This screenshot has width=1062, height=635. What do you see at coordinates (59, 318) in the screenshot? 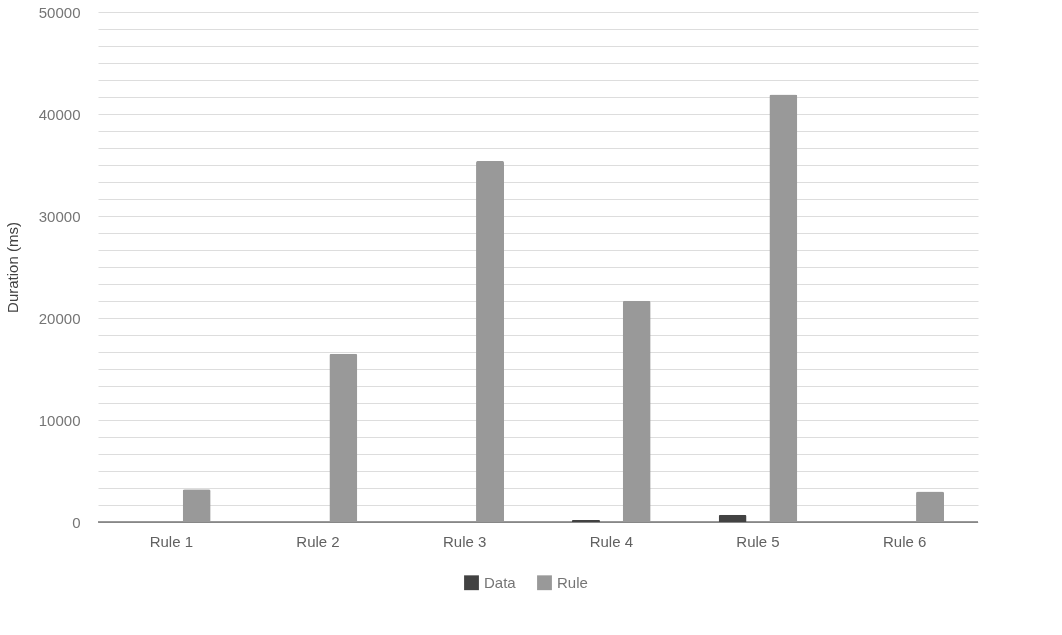
I see `y-tick-label: 20000` at bounding box center [59, 318].